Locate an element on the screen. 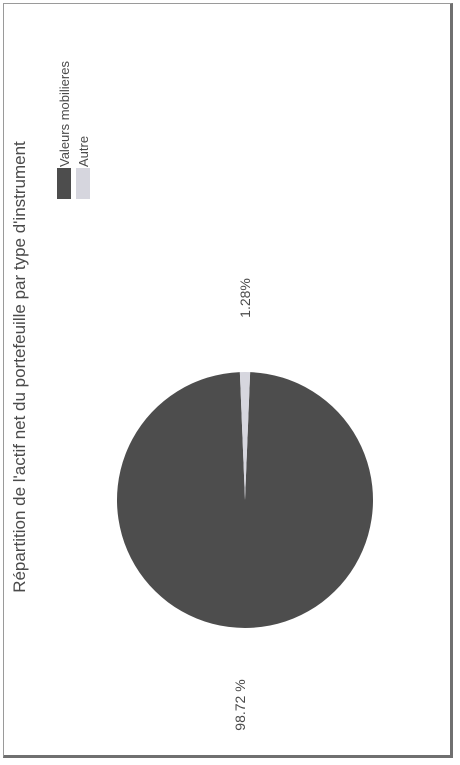  legend-swatch-autre is located at coordinates (83, 183).